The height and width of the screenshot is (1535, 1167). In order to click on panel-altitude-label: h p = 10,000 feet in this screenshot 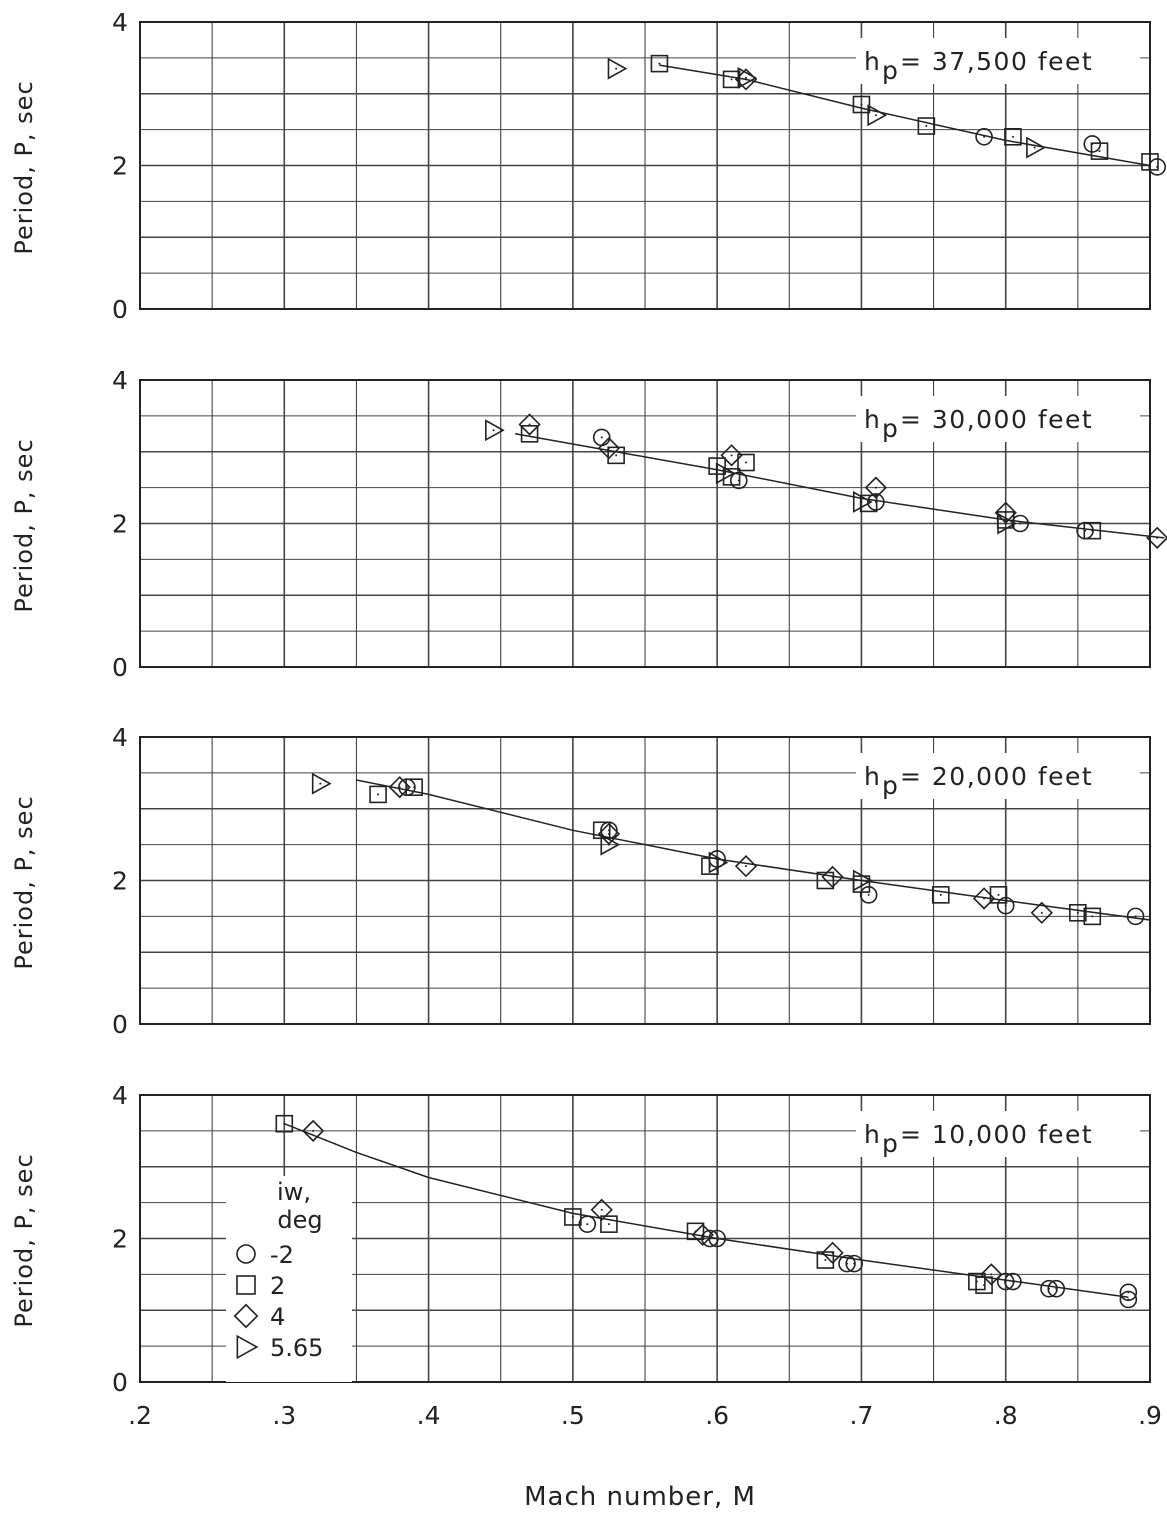, I will do `click(998, 1134)`.